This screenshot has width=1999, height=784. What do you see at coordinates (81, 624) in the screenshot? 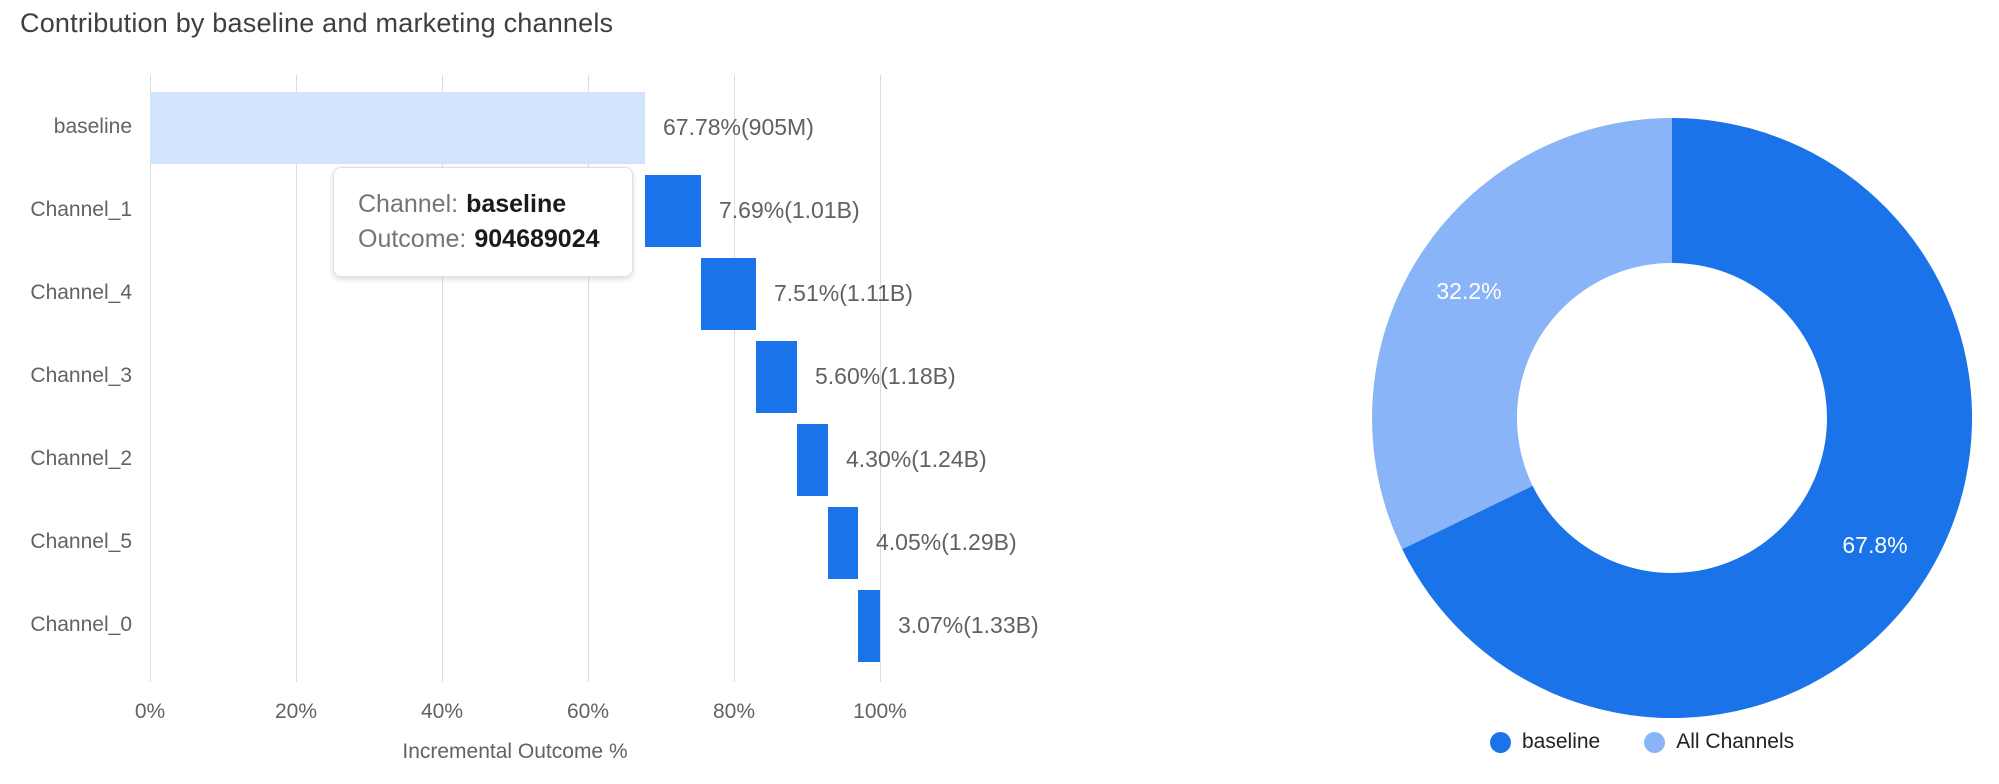
I see `category-label-channel_0: Channel_0` at bounding box center [81, 624].